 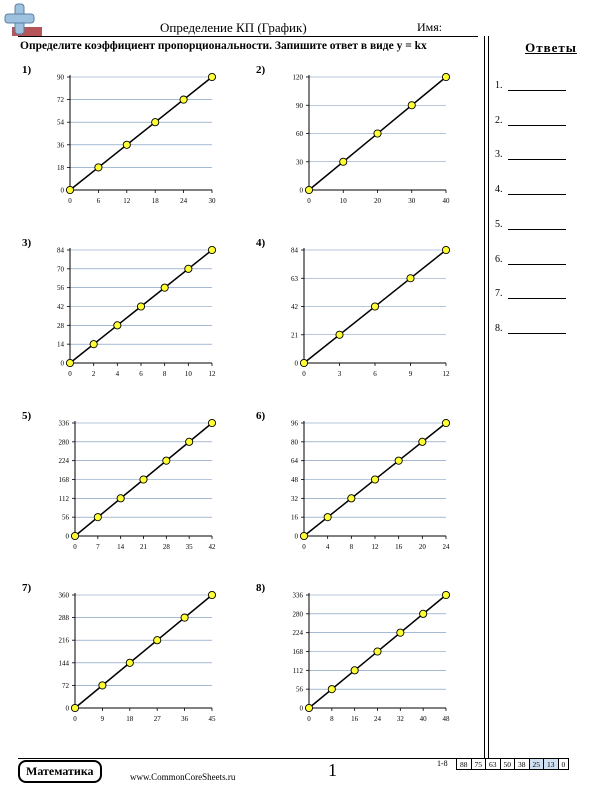 I want to click on x-tick-label: 16, so click(x=399, y=547).